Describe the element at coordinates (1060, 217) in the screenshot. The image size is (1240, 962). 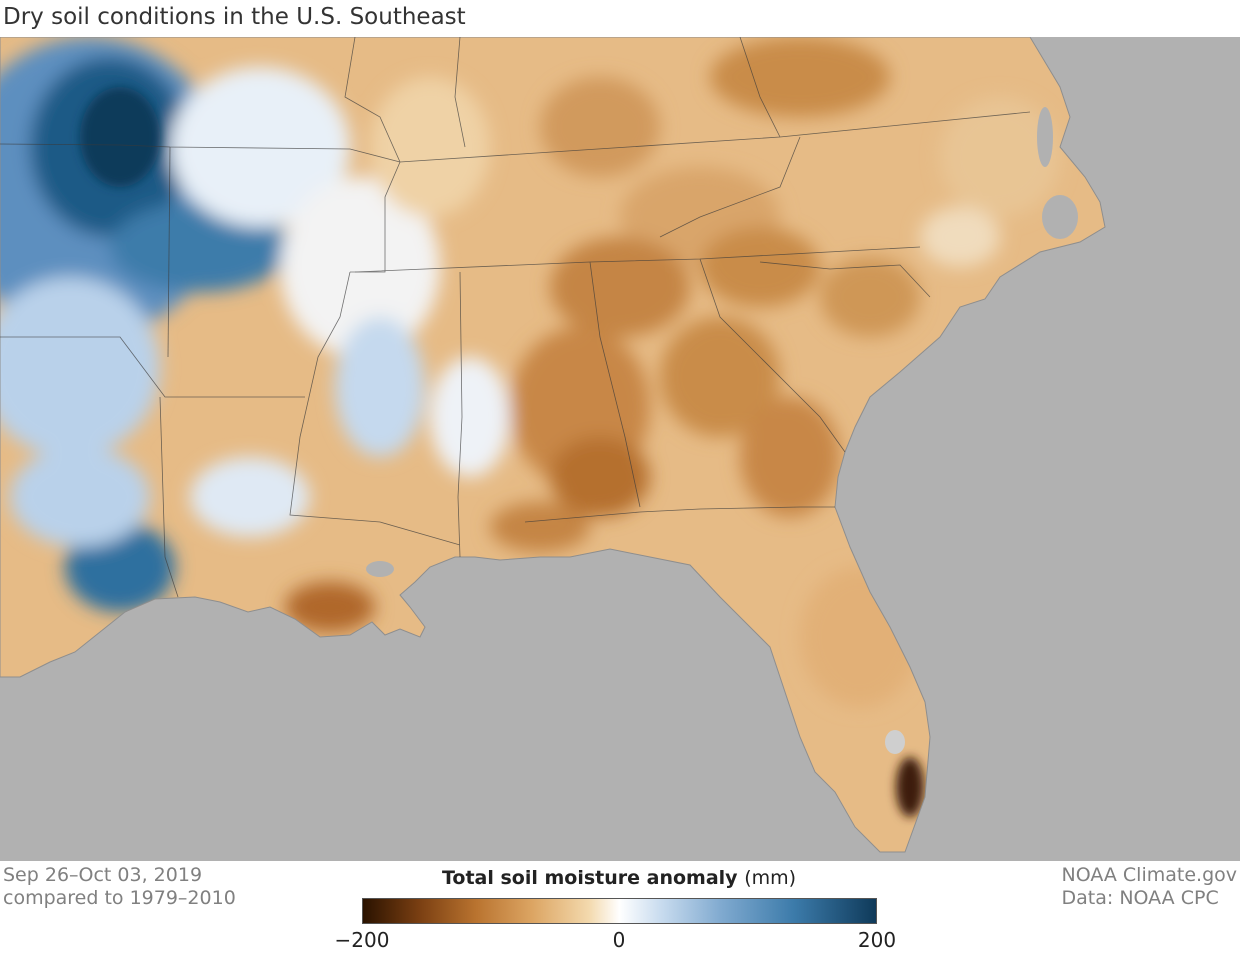
I see `pamlico-sound` at that location.